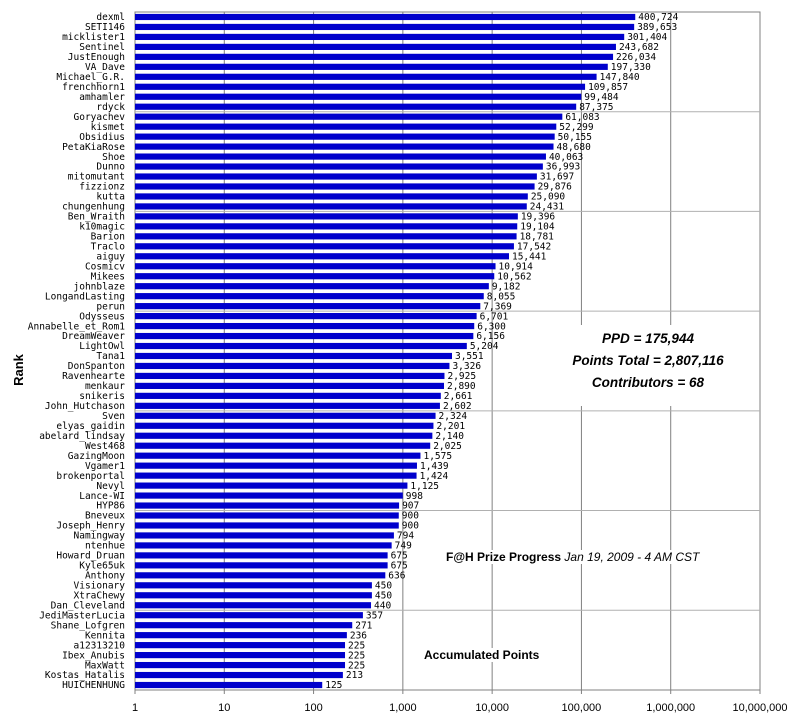 The height and width of the screenshot is (728, 800). Describe the element at coordinates (358, 635) in the screenshot. I see `value-label: 236` at that location.